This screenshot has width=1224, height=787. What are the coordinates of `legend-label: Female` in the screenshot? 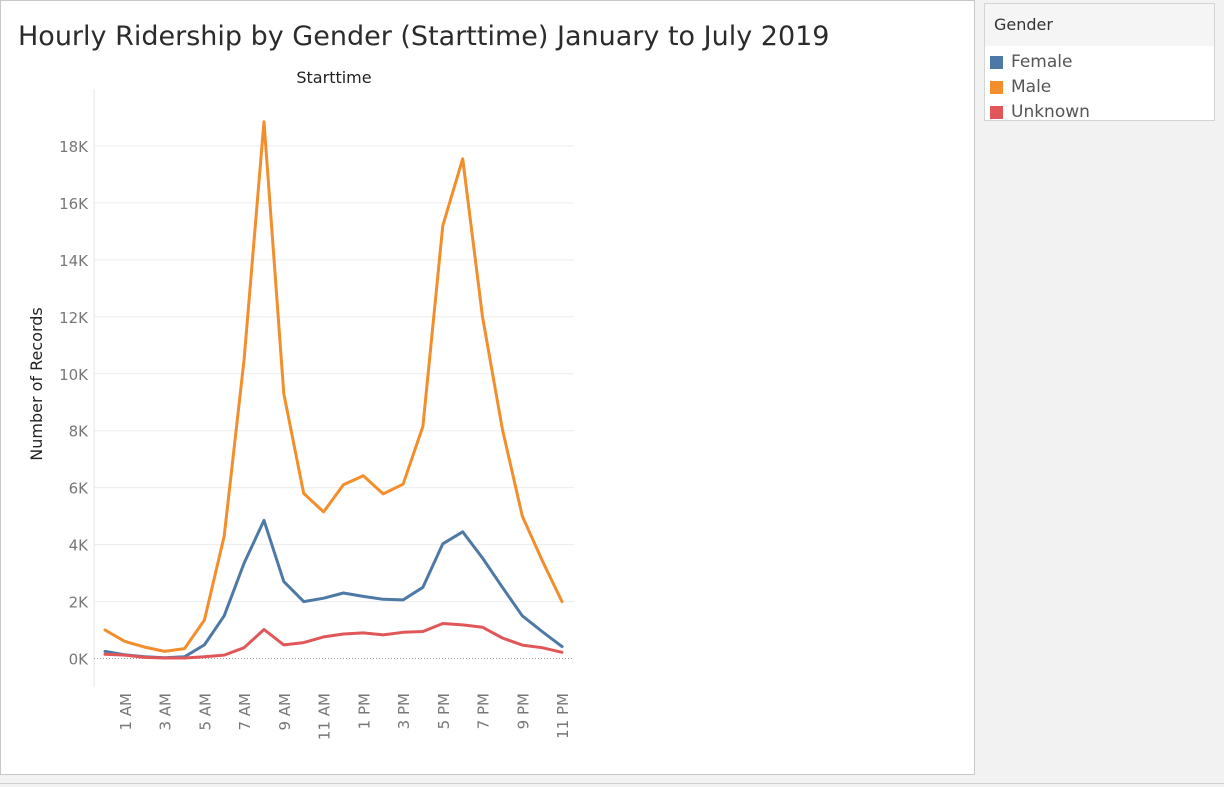 It's located at (1042, 62).